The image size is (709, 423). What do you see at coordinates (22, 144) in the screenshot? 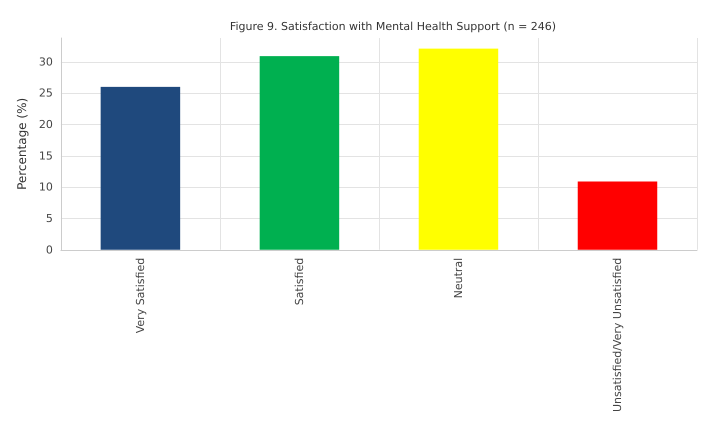
I see `y-axis-title: Percentage (%)` at bounding box center [22, 144].